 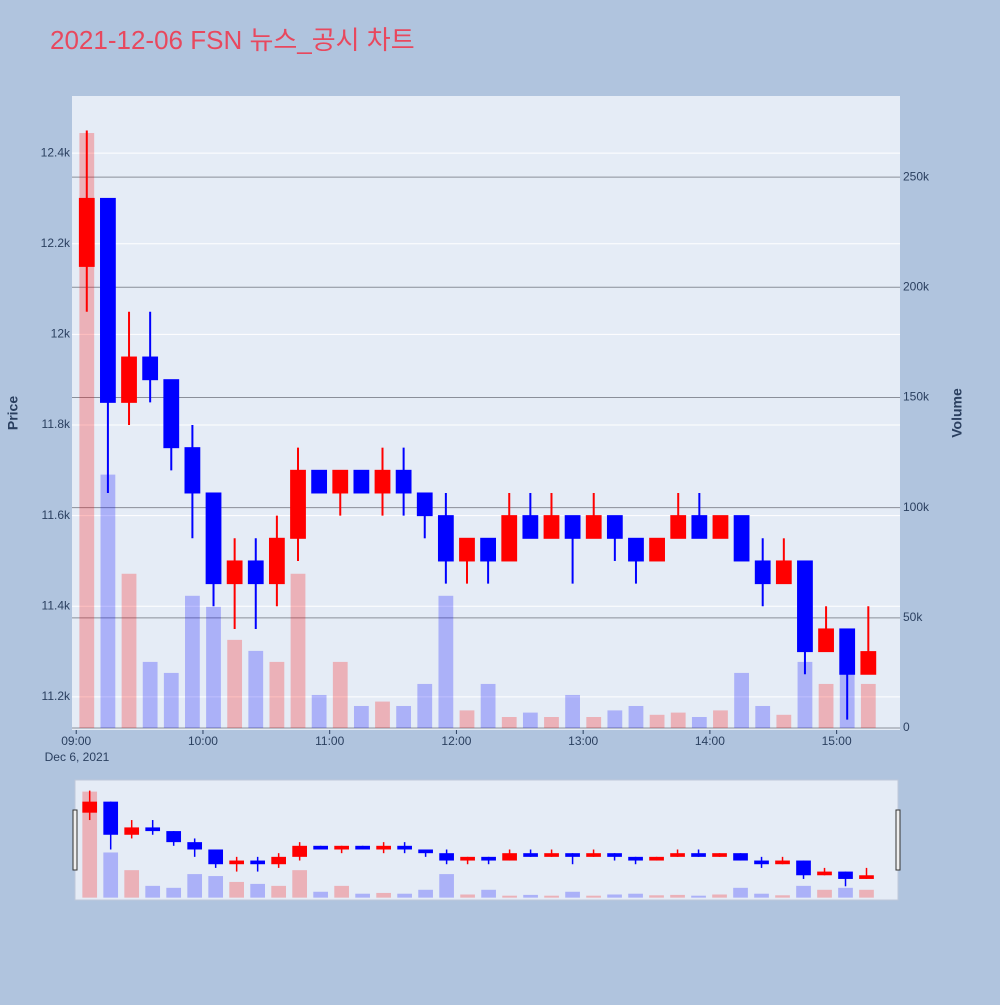 I want to click on y2-axis-title: Volume, so click(x=957, y=413).